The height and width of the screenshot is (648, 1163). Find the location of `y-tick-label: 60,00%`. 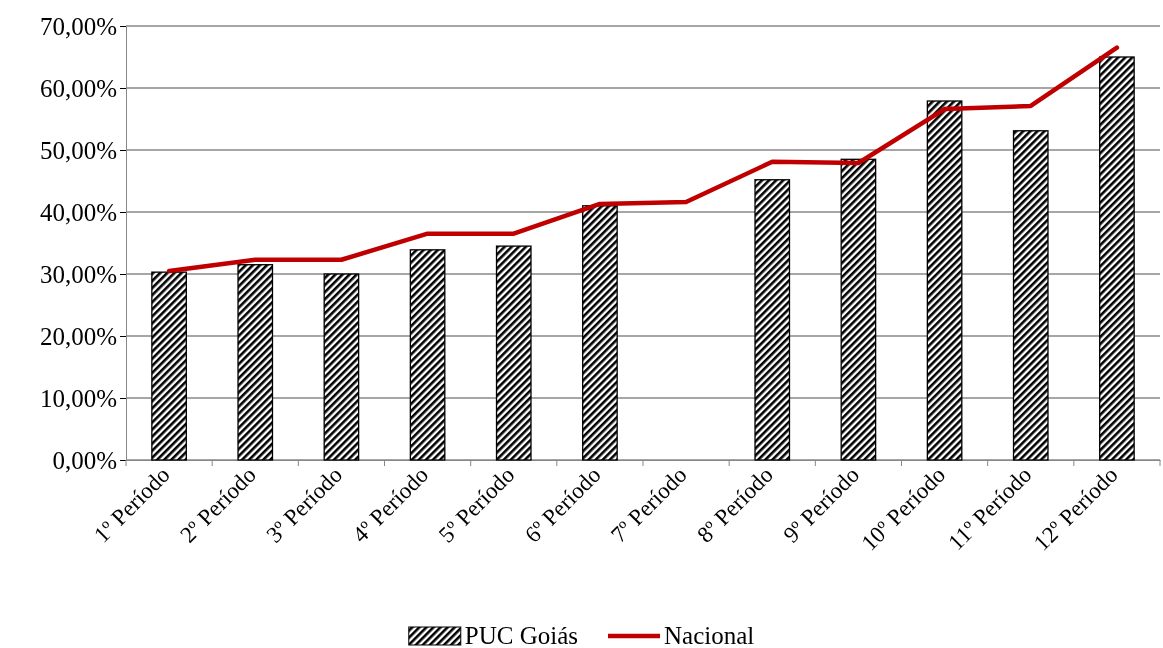

y-tick-label: 60,00% is located at coordinates (78, 88).